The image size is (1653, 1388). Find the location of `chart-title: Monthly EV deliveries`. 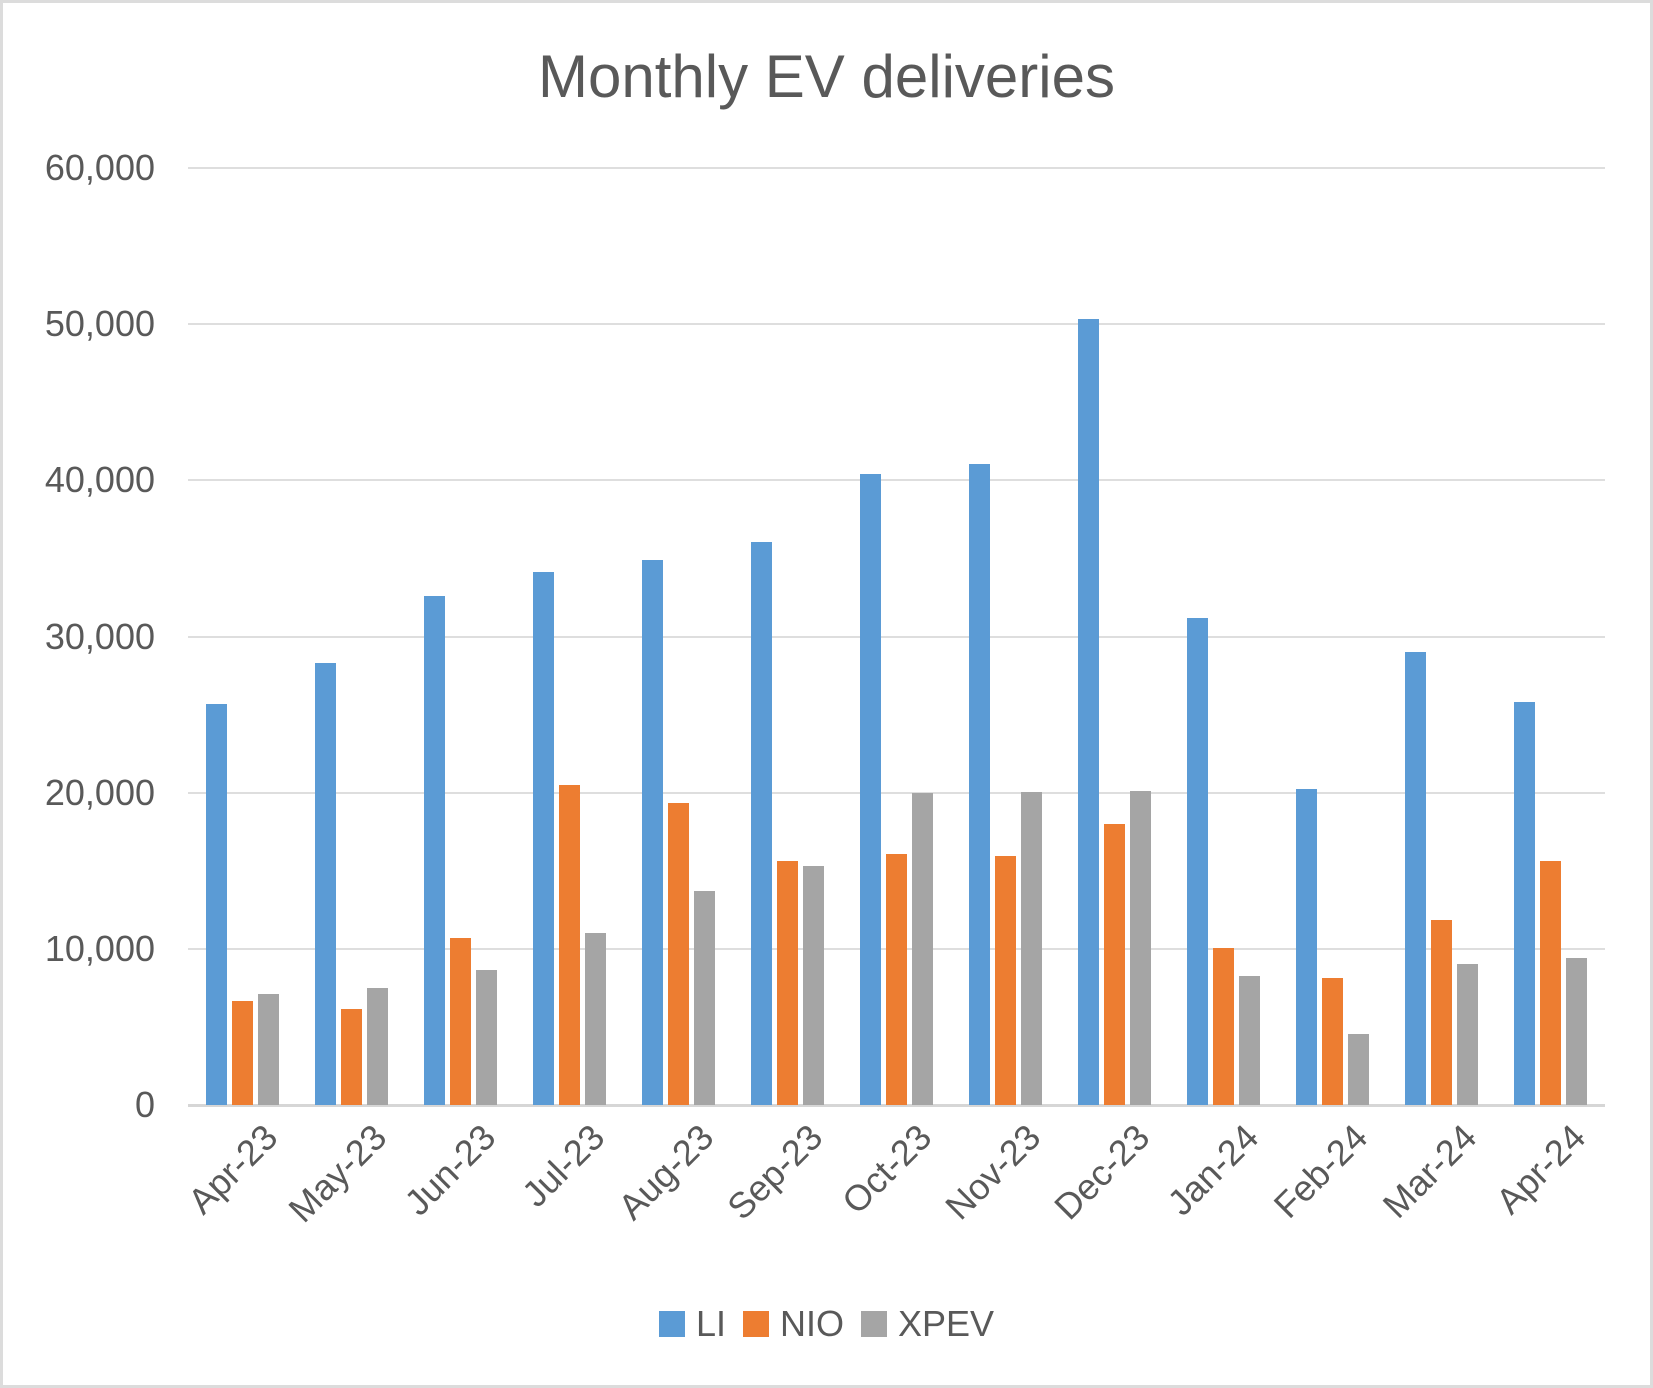

chart-title: Monthly EV deliveries is located at coordinates (826, 76).